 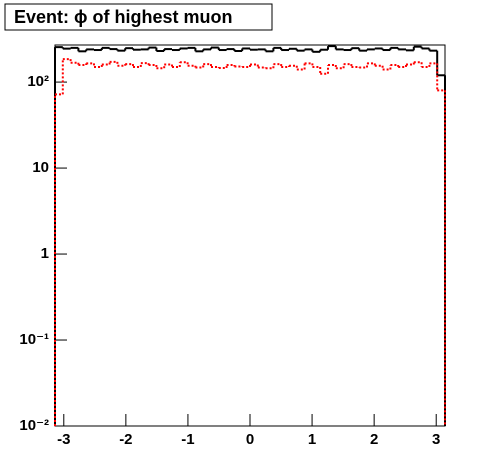 What do you see at coordinates (436, 439) in the screenshot?
I see `x-tick-label: 3` at bounding box center [436, 439].